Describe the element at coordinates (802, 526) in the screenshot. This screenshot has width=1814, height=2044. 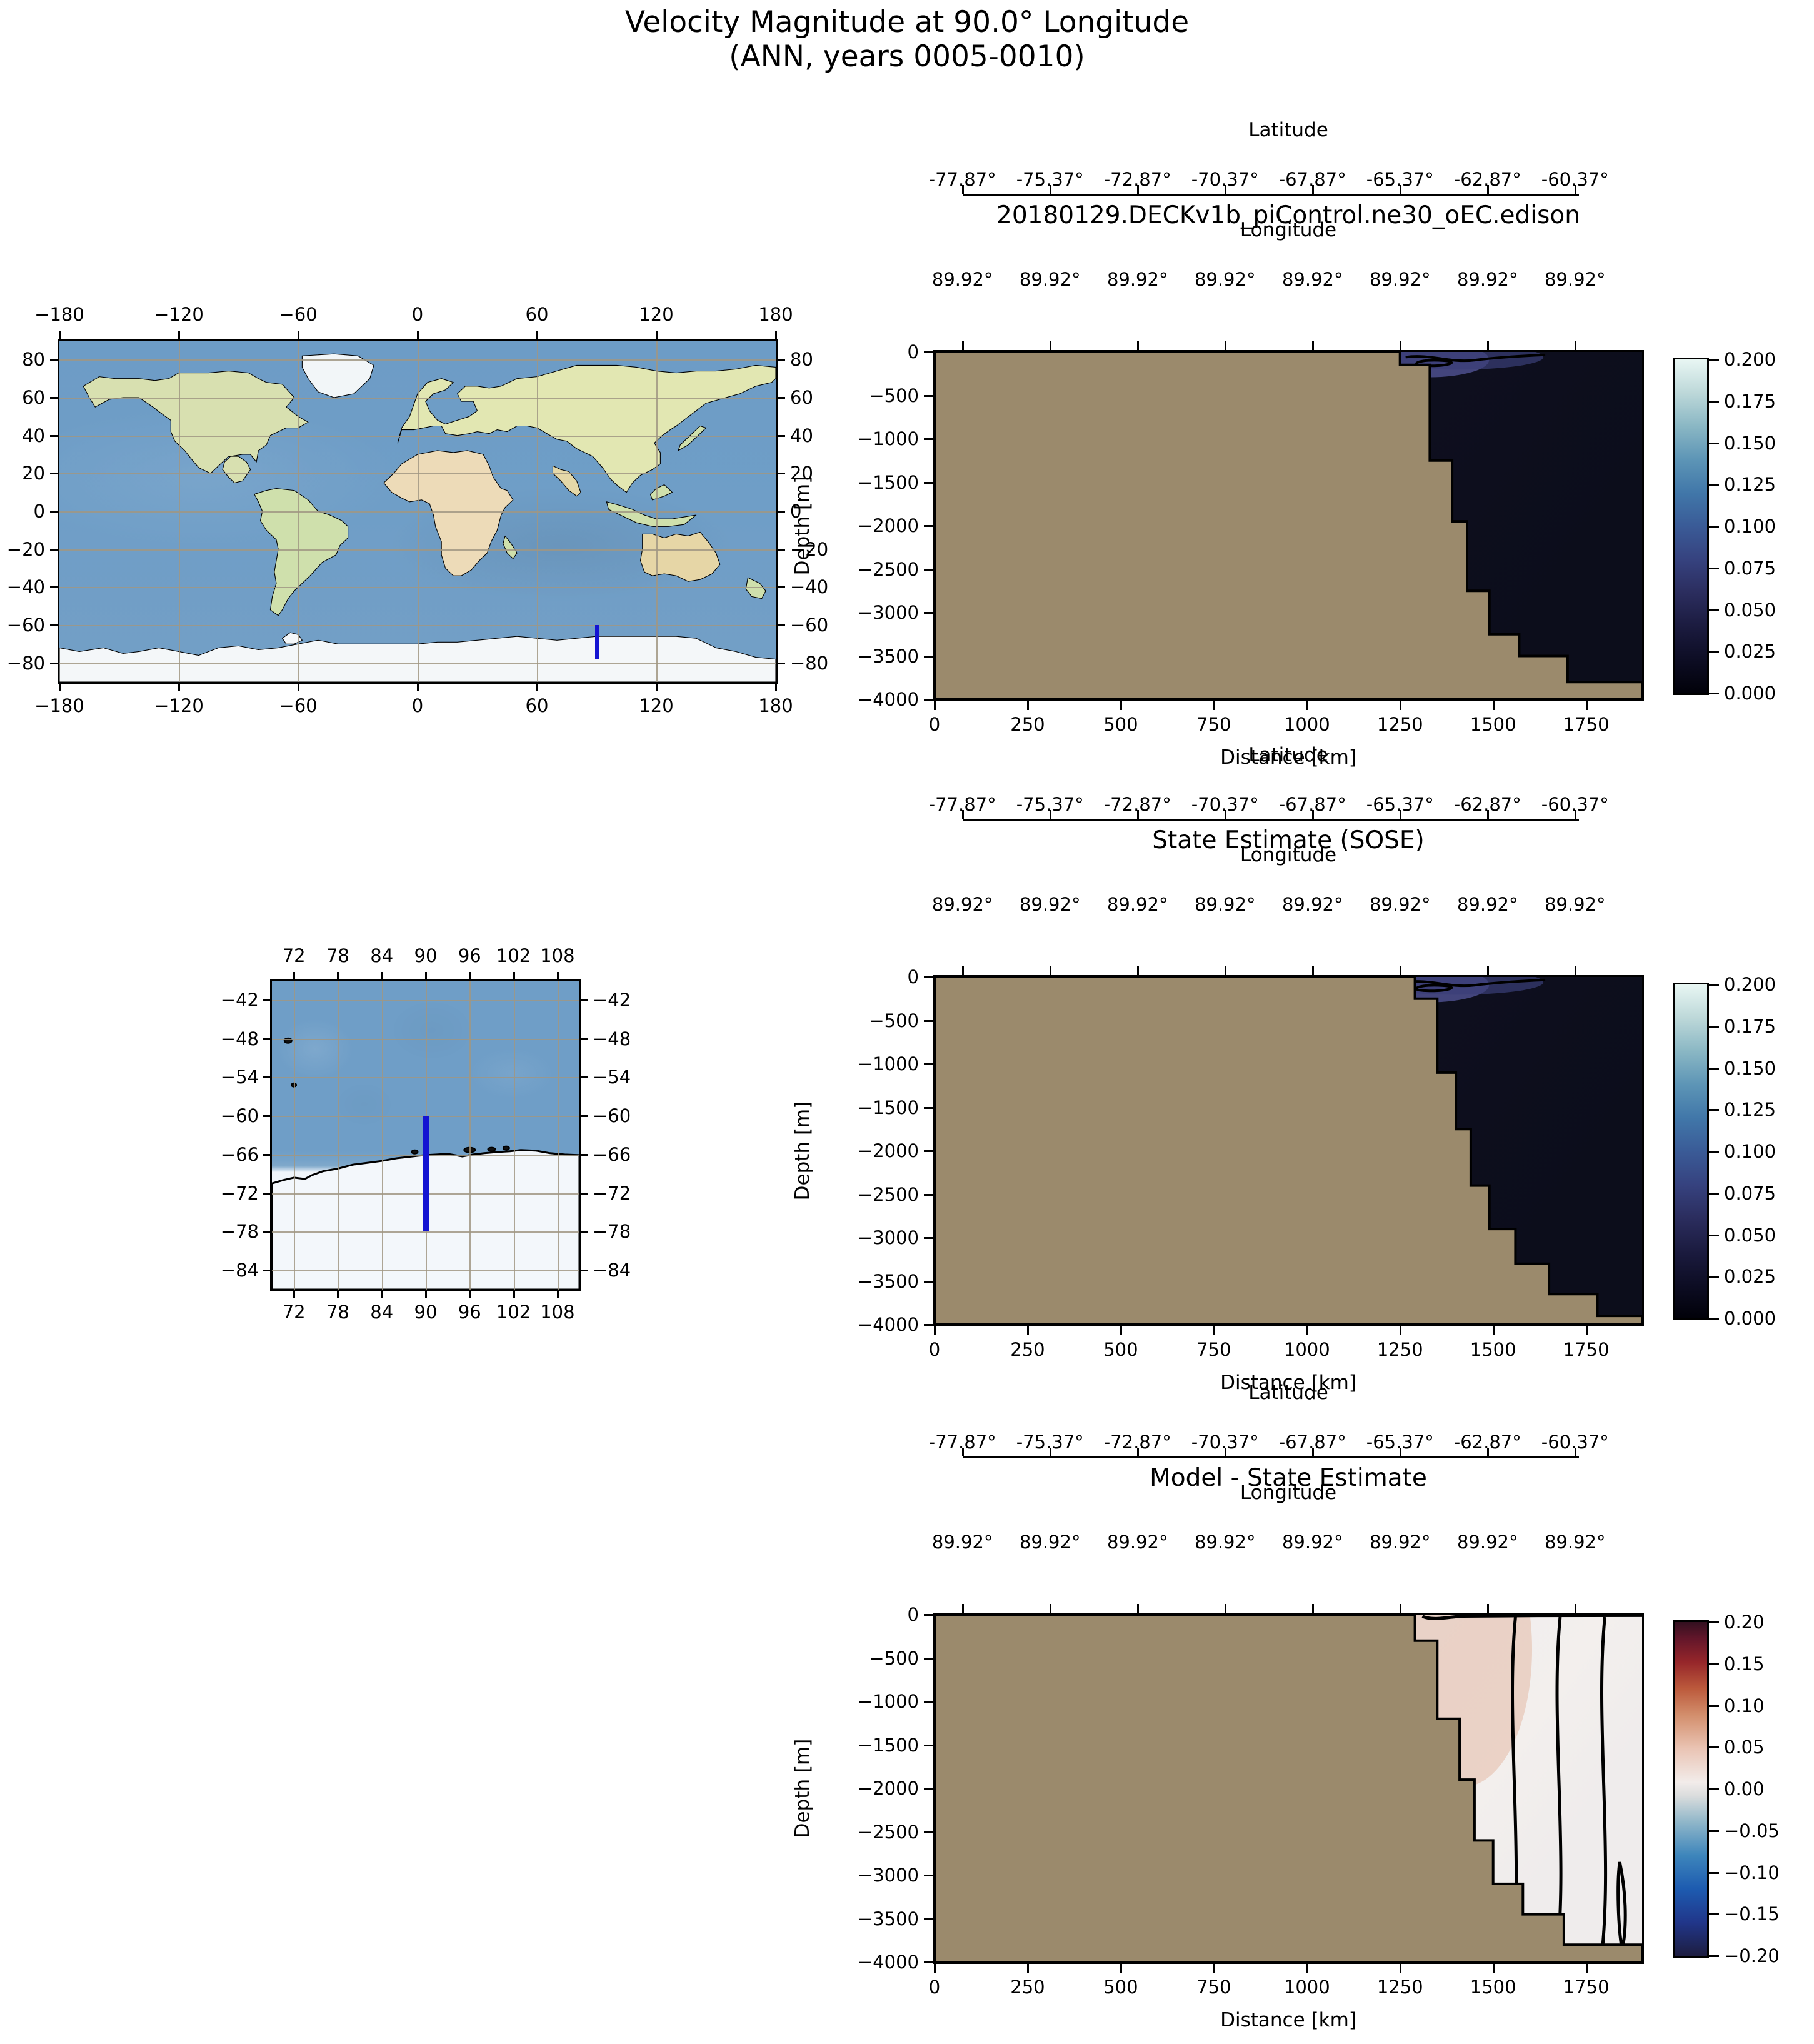
I see `model-section-depth-axis-label: Depth [m]` at that location.